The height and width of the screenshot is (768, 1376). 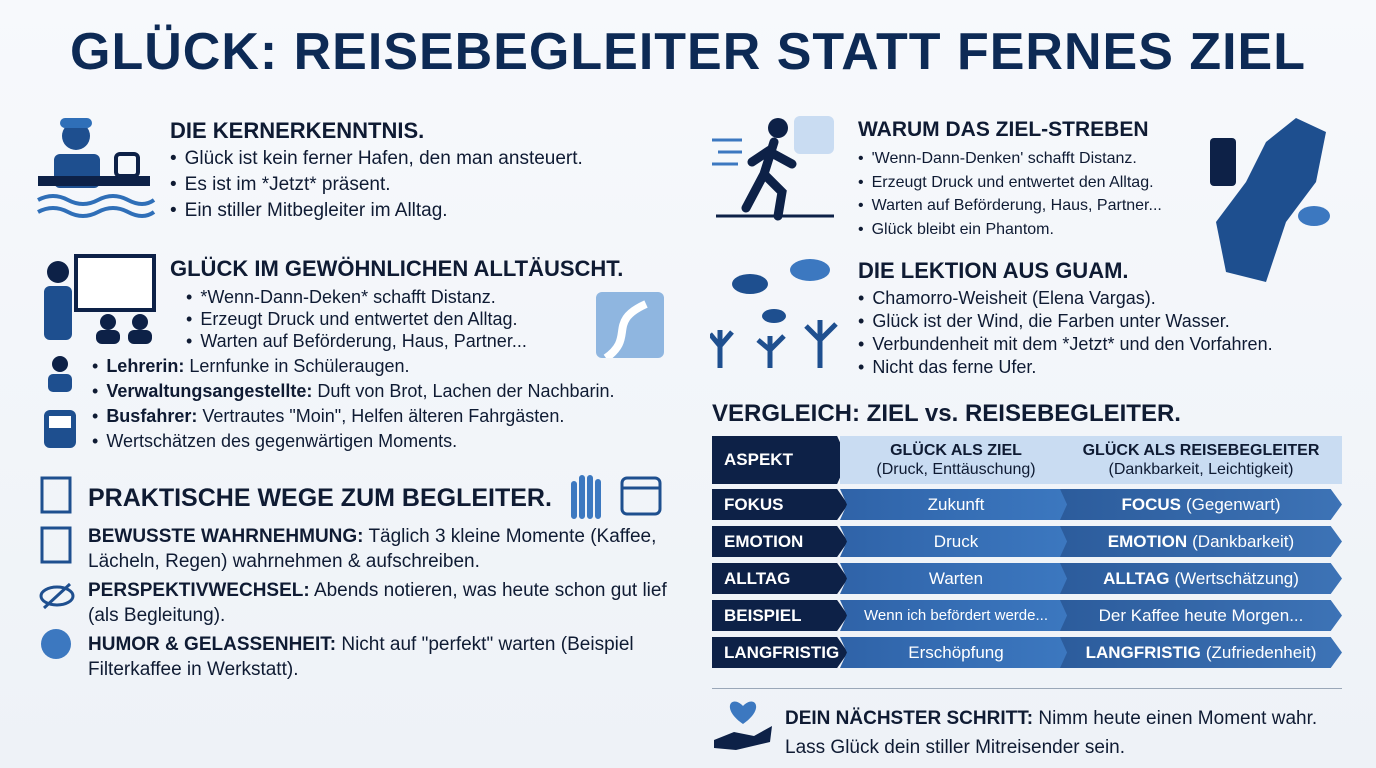 What do you see at coordinates (1233, 504) in the screenshot?
I see `begleiter-text: (Gegenwart)` at bounding box center [1233, 504].